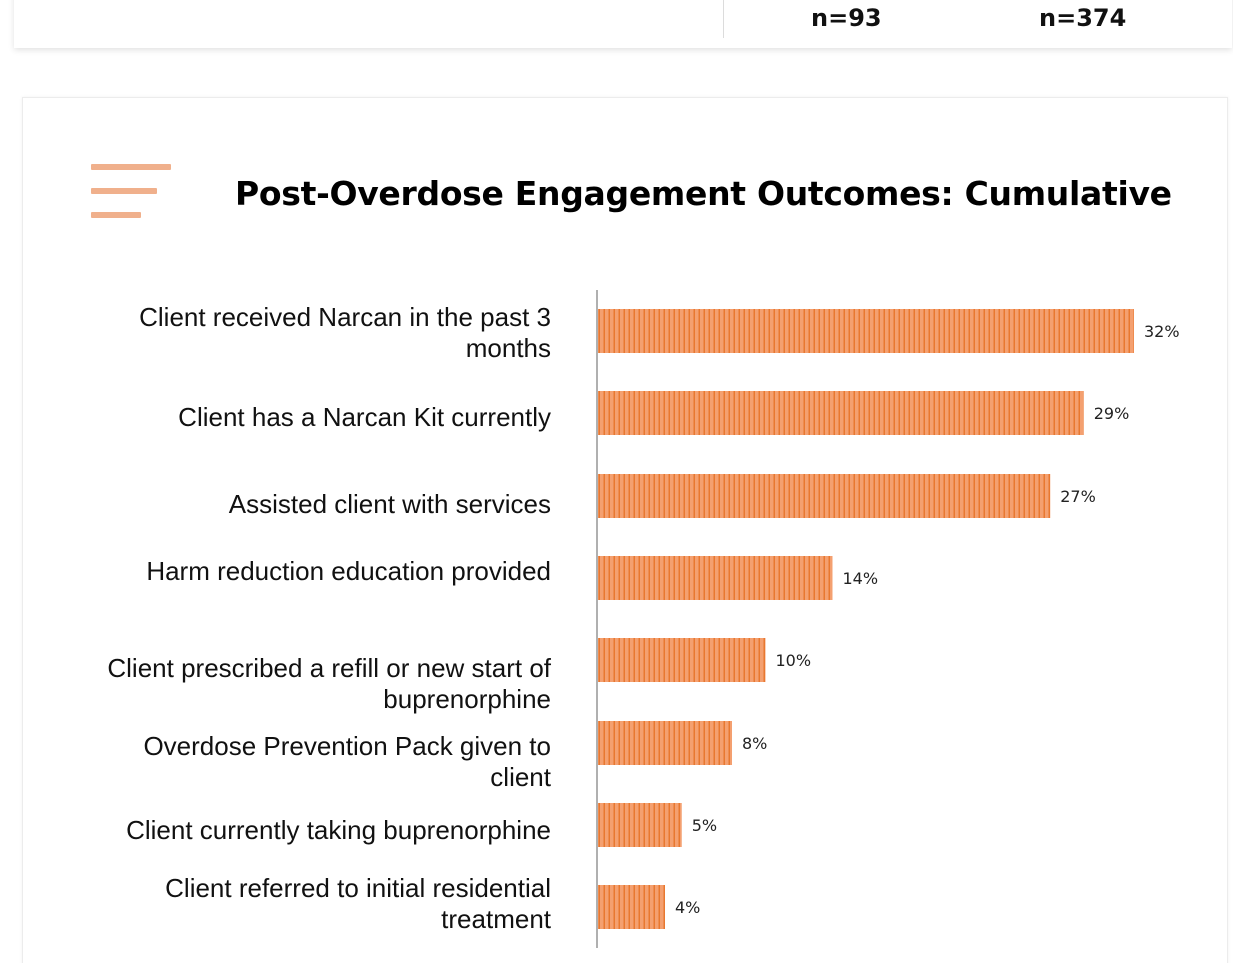  I want to click on data-label-6: 8%, so click(754, 743).